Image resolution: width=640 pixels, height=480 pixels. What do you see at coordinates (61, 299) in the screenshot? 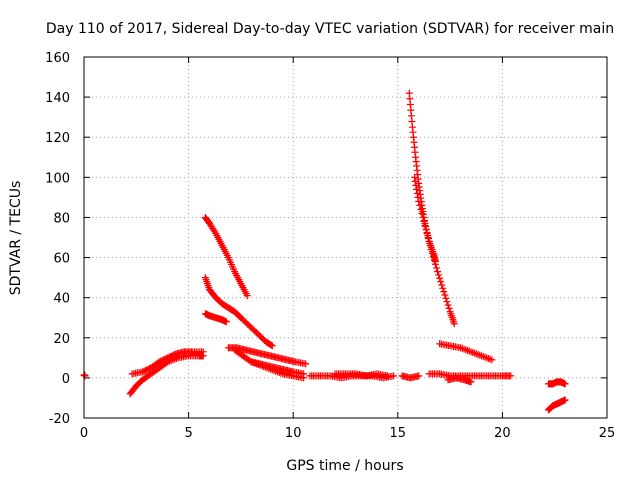
I see `y-tick-label: 40` at bounding box center [61, 299].